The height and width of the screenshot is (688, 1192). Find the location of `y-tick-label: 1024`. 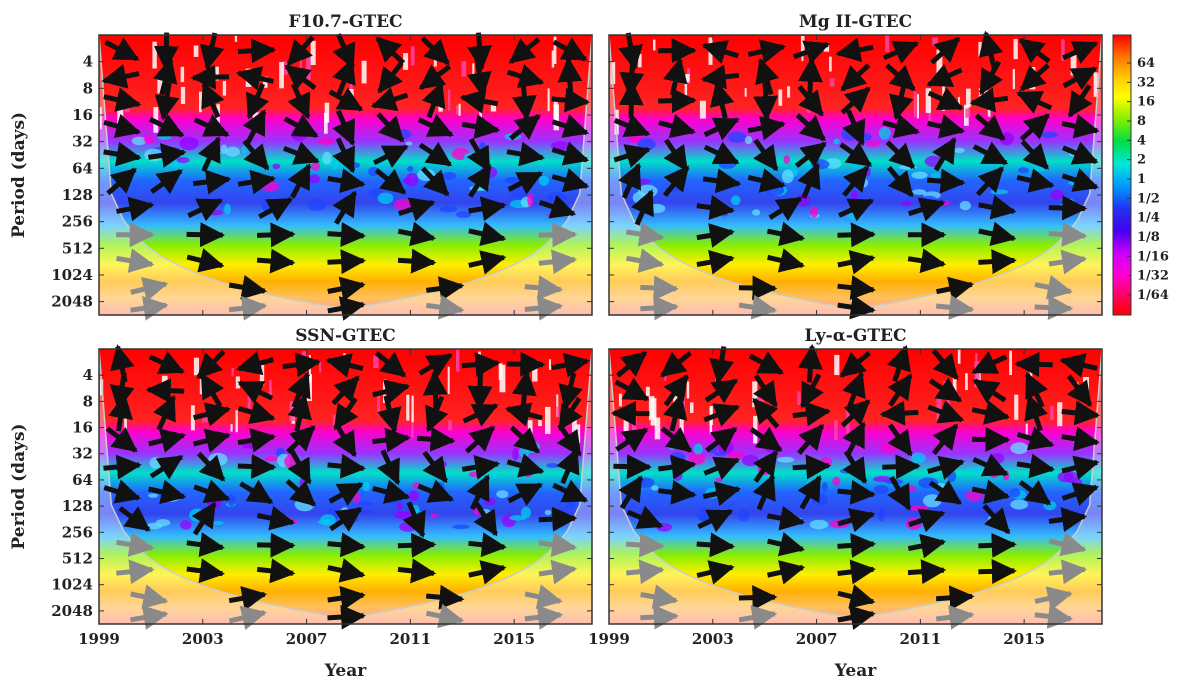

y-tick-label: 1024 is located at coordinates (72, 275).